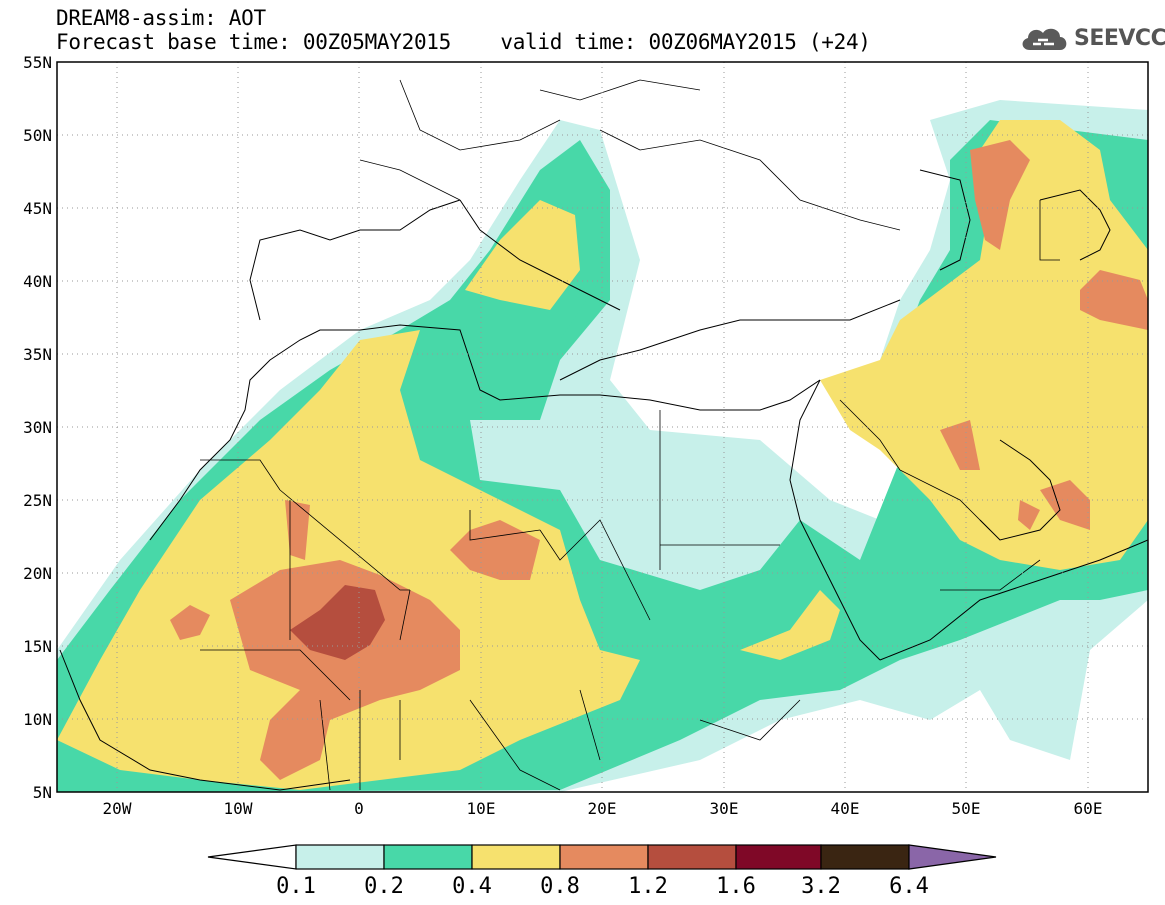 Image resolution: width=1165 pixels, height=905 pixels. I want to click on lat-label: 15N, so click(37, 646).